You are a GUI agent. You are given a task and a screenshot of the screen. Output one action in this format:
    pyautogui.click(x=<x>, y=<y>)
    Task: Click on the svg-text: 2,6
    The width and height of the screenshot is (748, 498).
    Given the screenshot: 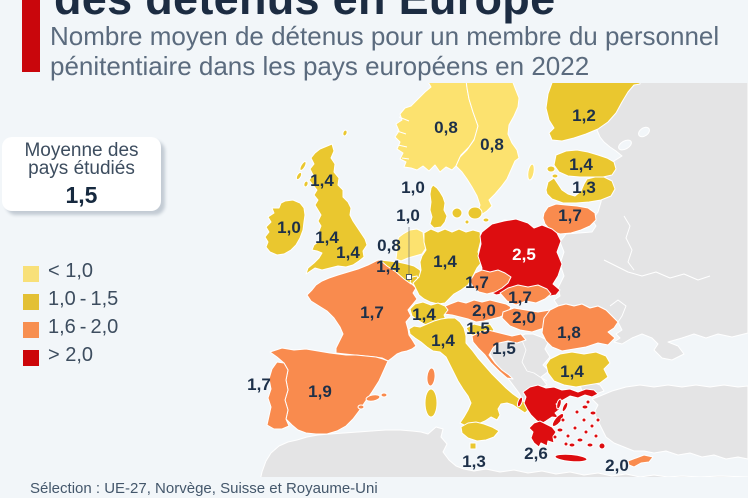 What is the action you would take?
    pyautogui.click(x=536, y=453)
    